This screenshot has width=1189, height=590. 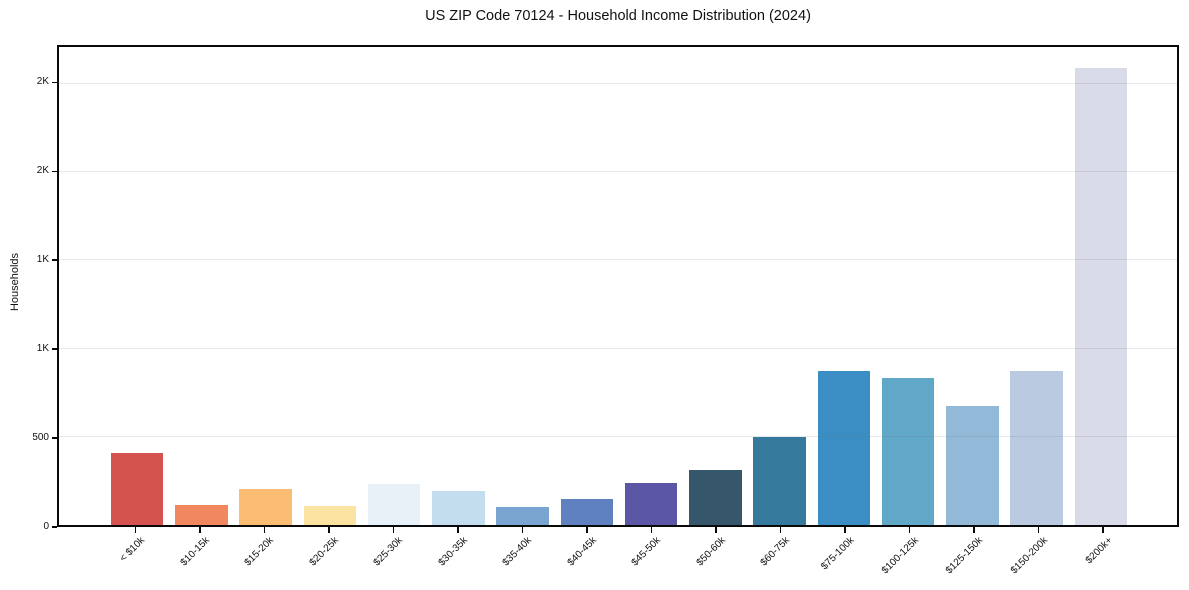 What do you see at coordinates (972, 465) in the screenshot?
I see `bar-$125-150k` at bounding box center [972, 465].